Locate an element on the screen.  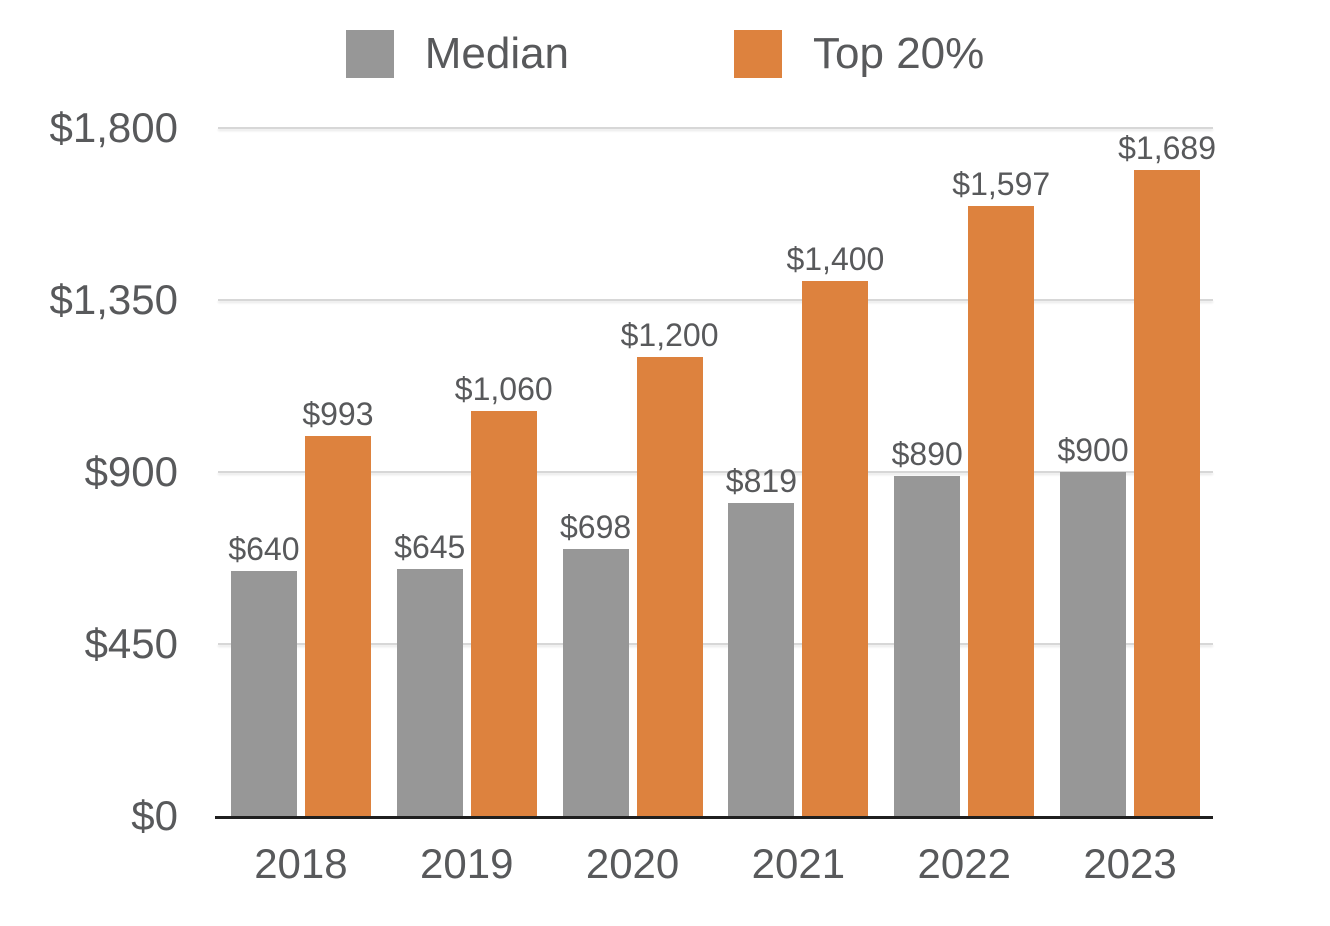
bar-slot-top-20-2022: $1,597 is located at coordinates (1001, 492).